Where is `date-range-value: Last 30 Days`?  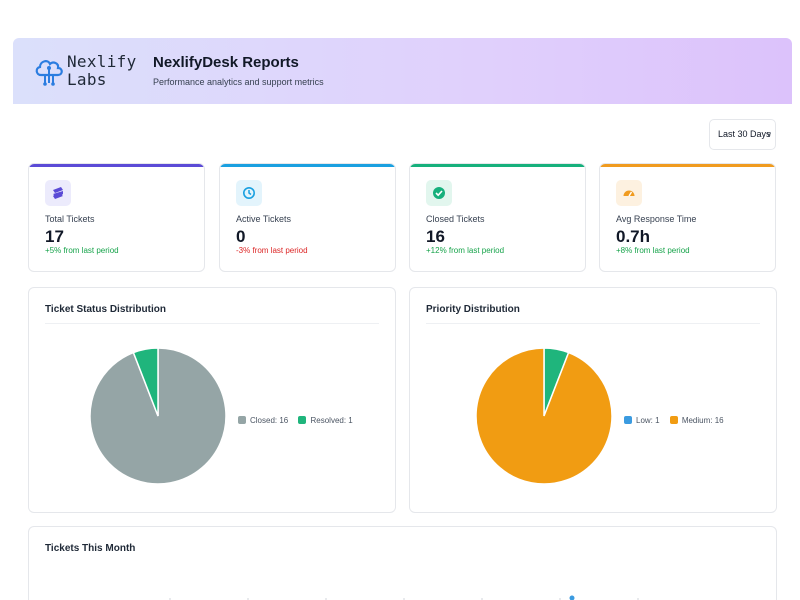 date-range-value: Last 30 Days is located at coordinates (744, 134).